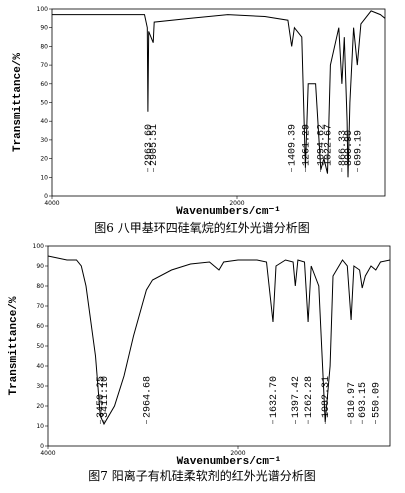 This screenshot has width=405, height=493. I want to click on peak-label: 2964.68, so click(147, 397).